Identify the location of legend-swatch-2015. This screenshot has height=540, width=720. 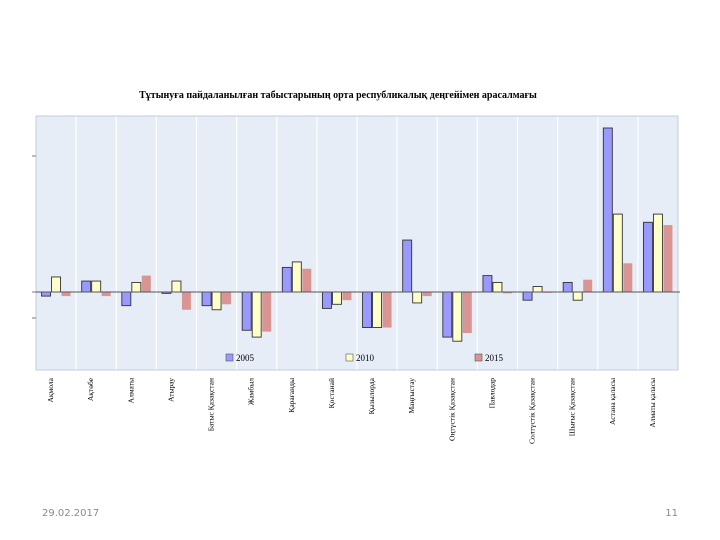
(478, 357).